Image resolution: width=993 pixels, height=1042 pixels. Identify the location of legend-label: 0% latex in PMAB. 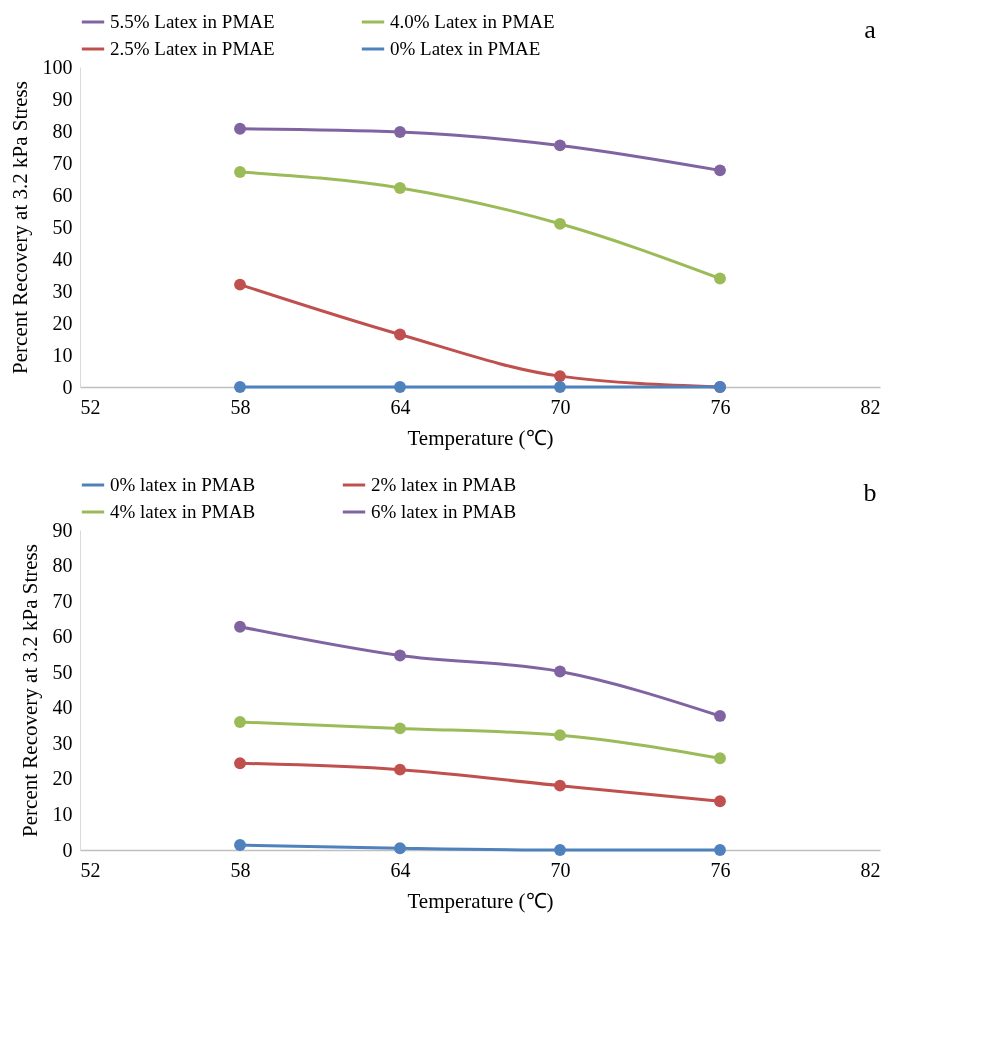
(183, 484).